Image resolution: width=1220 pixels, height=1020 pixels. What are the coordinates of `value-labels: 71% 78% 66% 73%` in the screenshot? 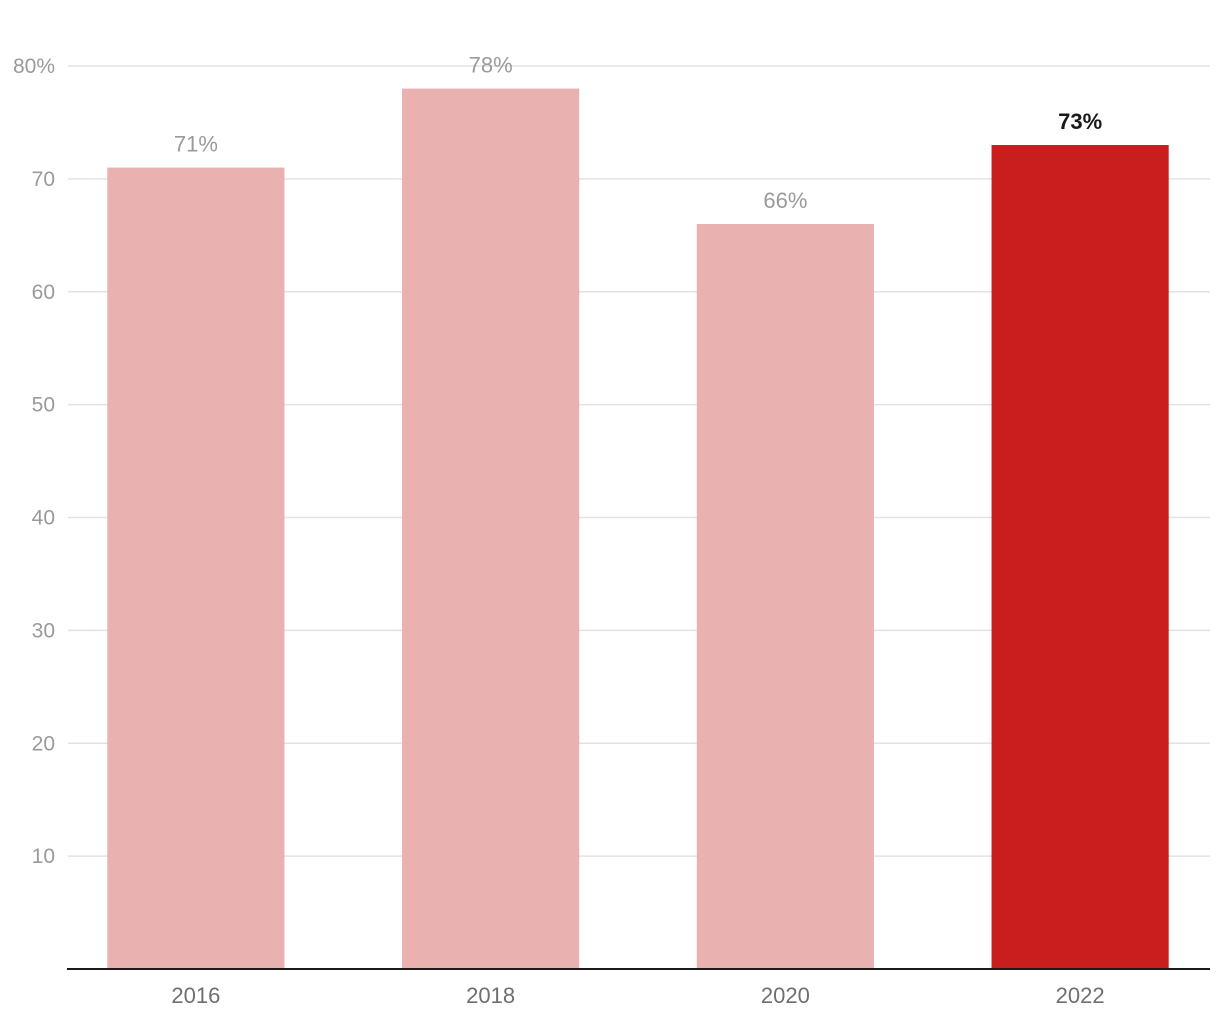 It's located at (638, 133).